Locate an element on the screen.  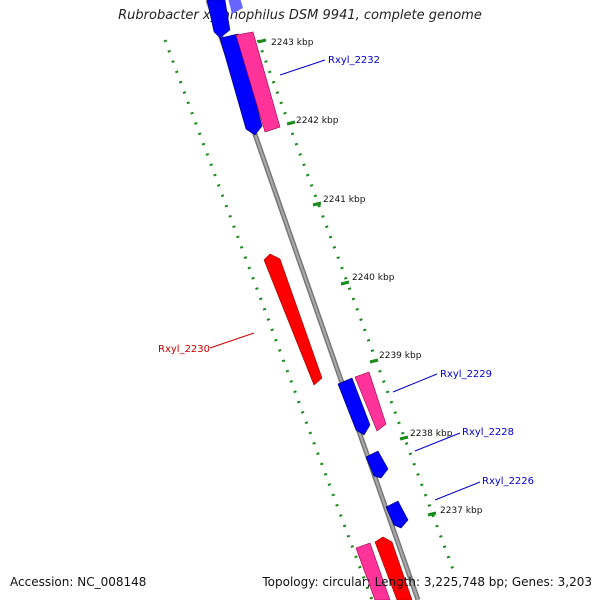
tick-label: 2240 kbp is located at coordinates (373, 278).